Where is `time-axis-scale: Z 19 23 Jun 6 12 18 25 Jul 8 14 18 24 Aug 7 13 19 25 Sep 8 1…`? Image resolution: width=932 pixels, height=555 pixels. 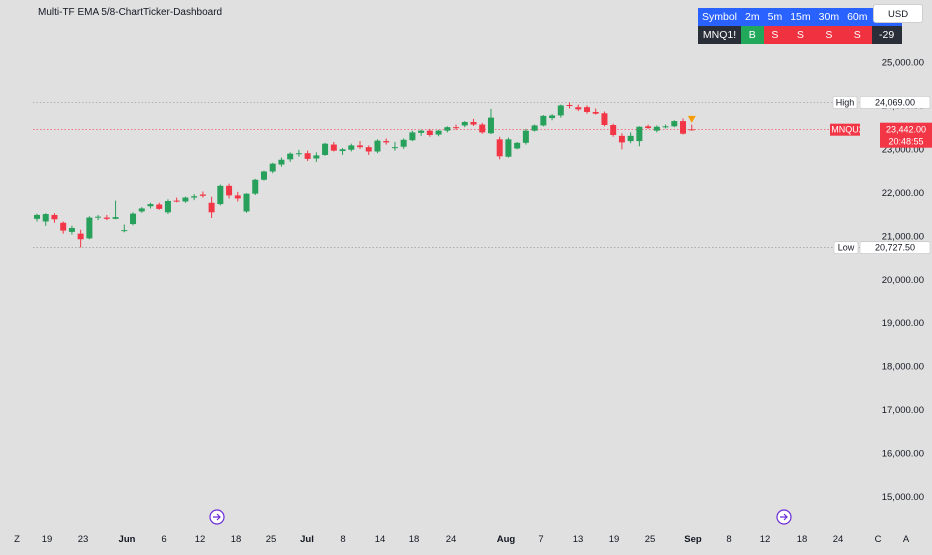
time-axis-scale: Z 19 23 Jun 6 12 18 25 Jul 8 14 18 24 Aug 7 13 19 25 Sep 8 1… is located at coordinates (466, 539).